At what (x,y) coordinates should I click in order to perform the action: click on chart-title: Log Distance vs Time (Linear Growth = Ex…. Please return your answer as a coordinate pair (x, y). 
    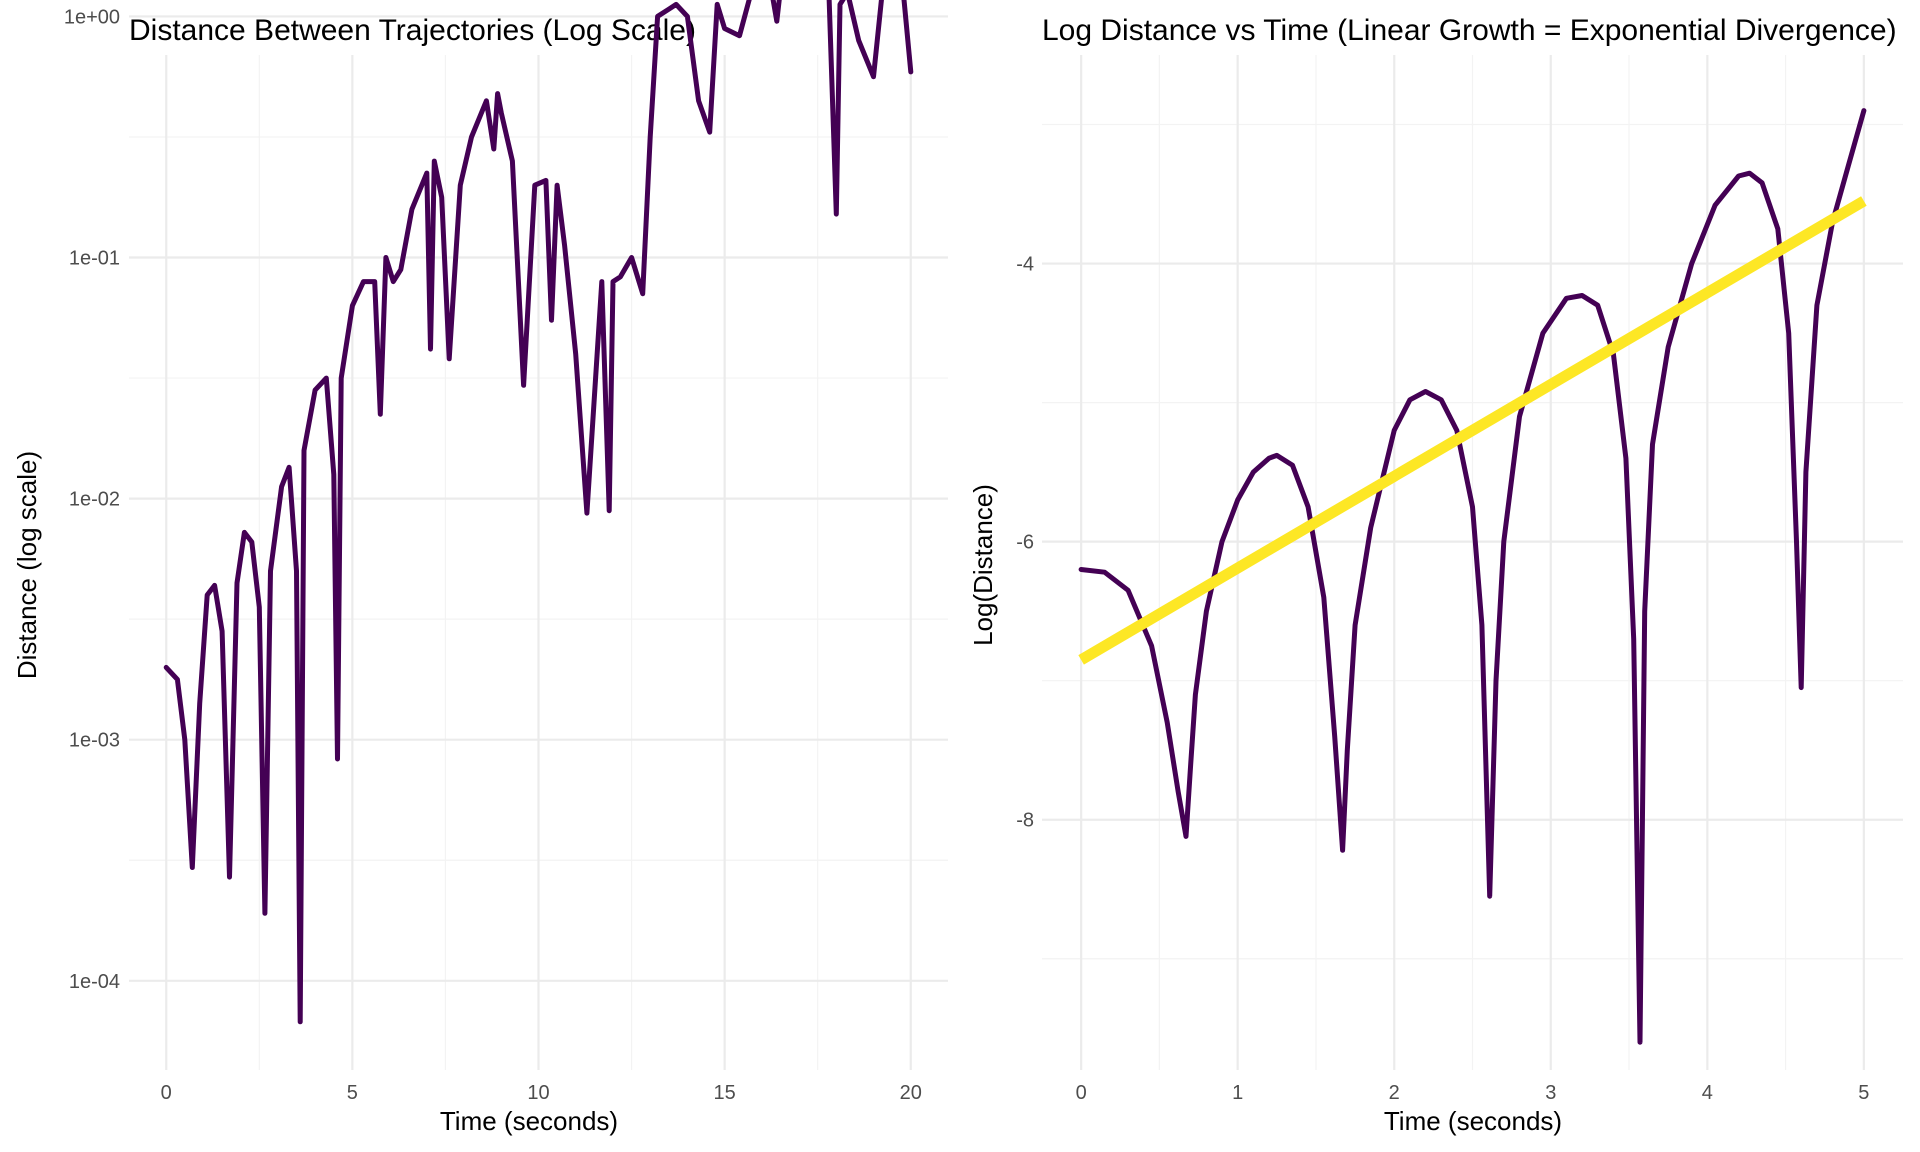
    Looking at the image, I should click on (1469, 30).